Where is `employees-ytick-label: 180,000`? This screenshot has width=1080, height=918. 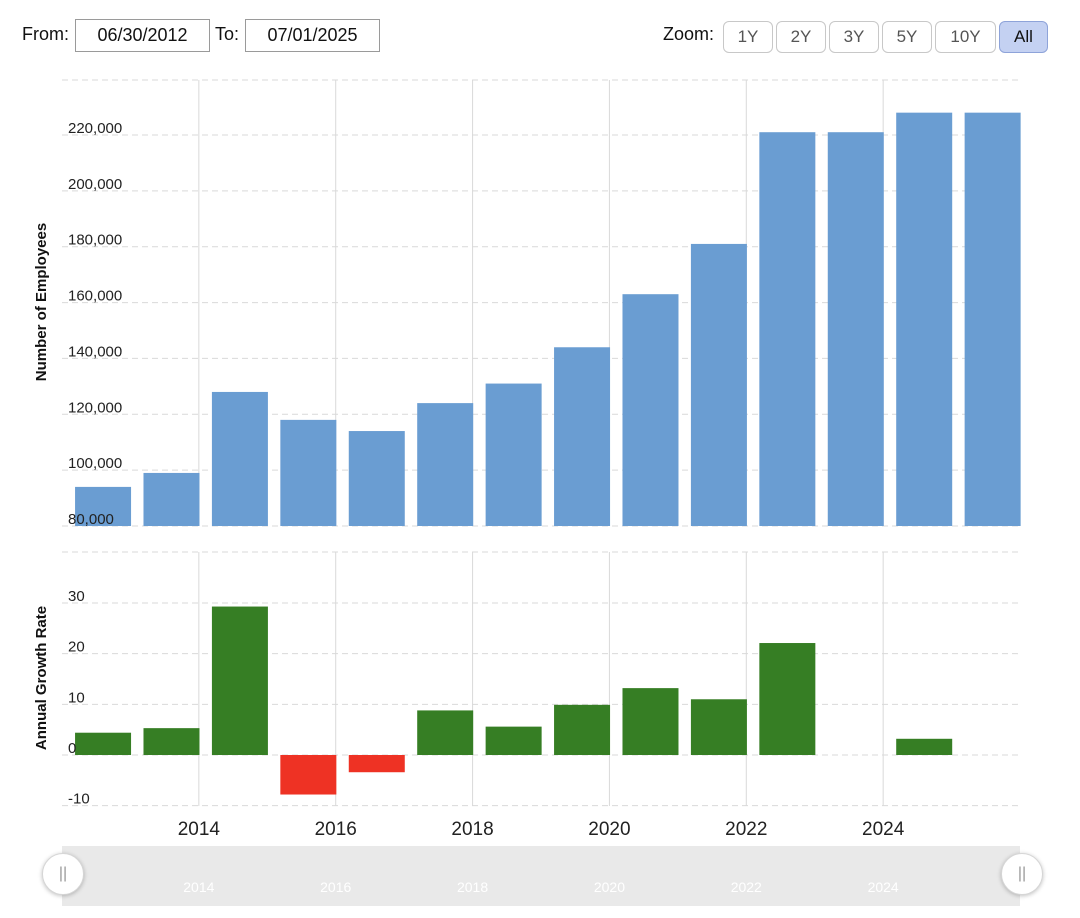
employees-ytick-label: 180,000 is located at coordinates (95, 240).